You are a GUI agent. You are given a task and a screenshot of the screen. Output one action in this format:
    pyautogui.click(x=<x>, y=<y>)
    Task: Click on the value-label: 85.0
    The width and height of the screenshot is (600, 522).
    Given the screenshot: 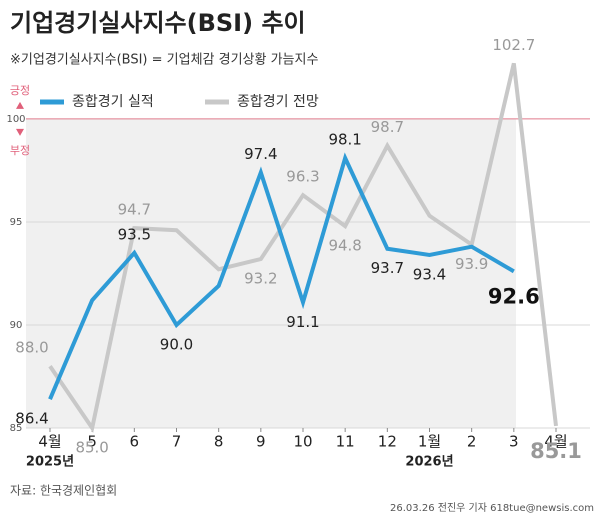 What is the action you would take?
    pyautogui.click(x=91, y=448)
    